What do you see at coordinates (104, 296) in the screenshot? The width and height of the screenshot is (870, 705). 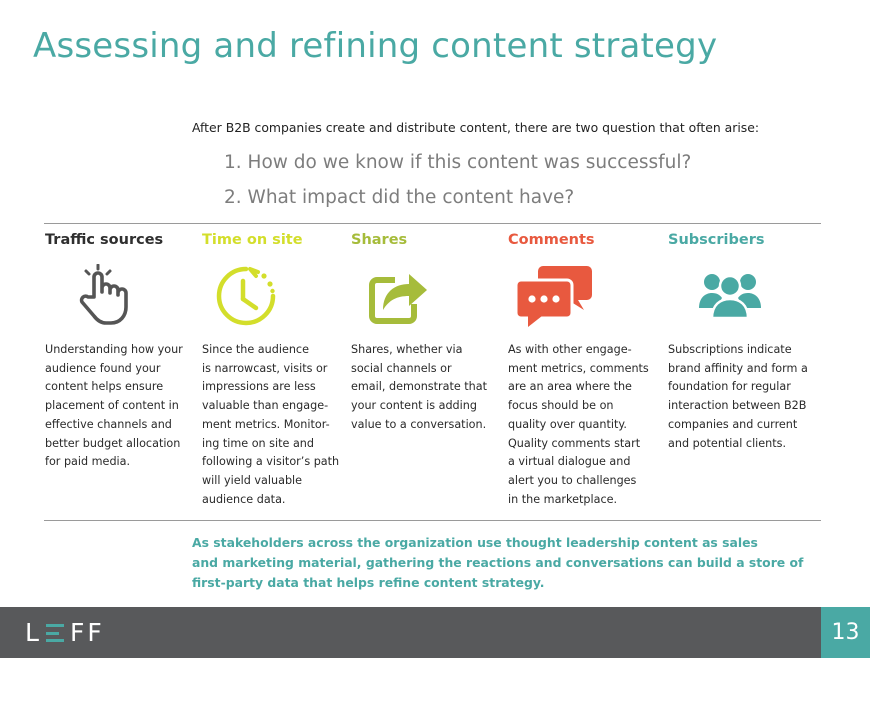 I see `pointing-hand-icon` at bounding box center [104, 296].